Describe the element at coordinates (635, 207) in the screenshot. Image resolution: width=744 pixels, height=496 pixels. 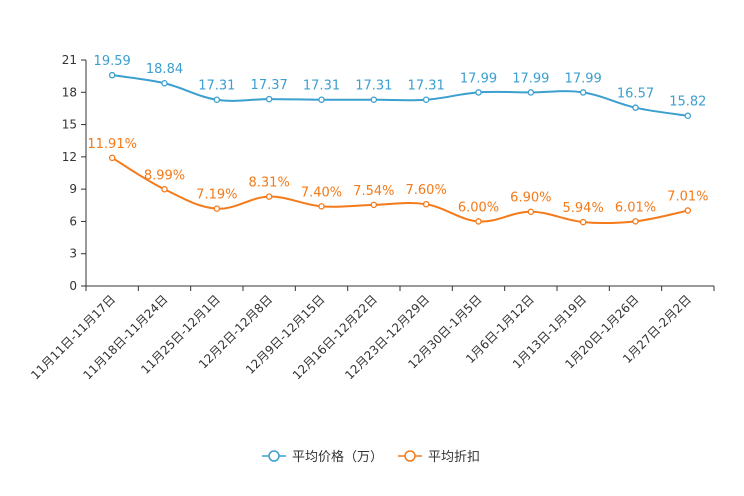
I see `discount-data-label: 6.01%` at that location.